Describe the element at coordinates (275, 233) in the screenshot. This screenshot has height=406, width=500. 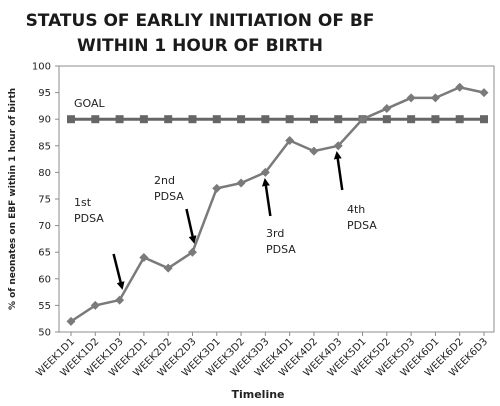
I see `pdsa-annotation-ordinal: 3rd` at that location.